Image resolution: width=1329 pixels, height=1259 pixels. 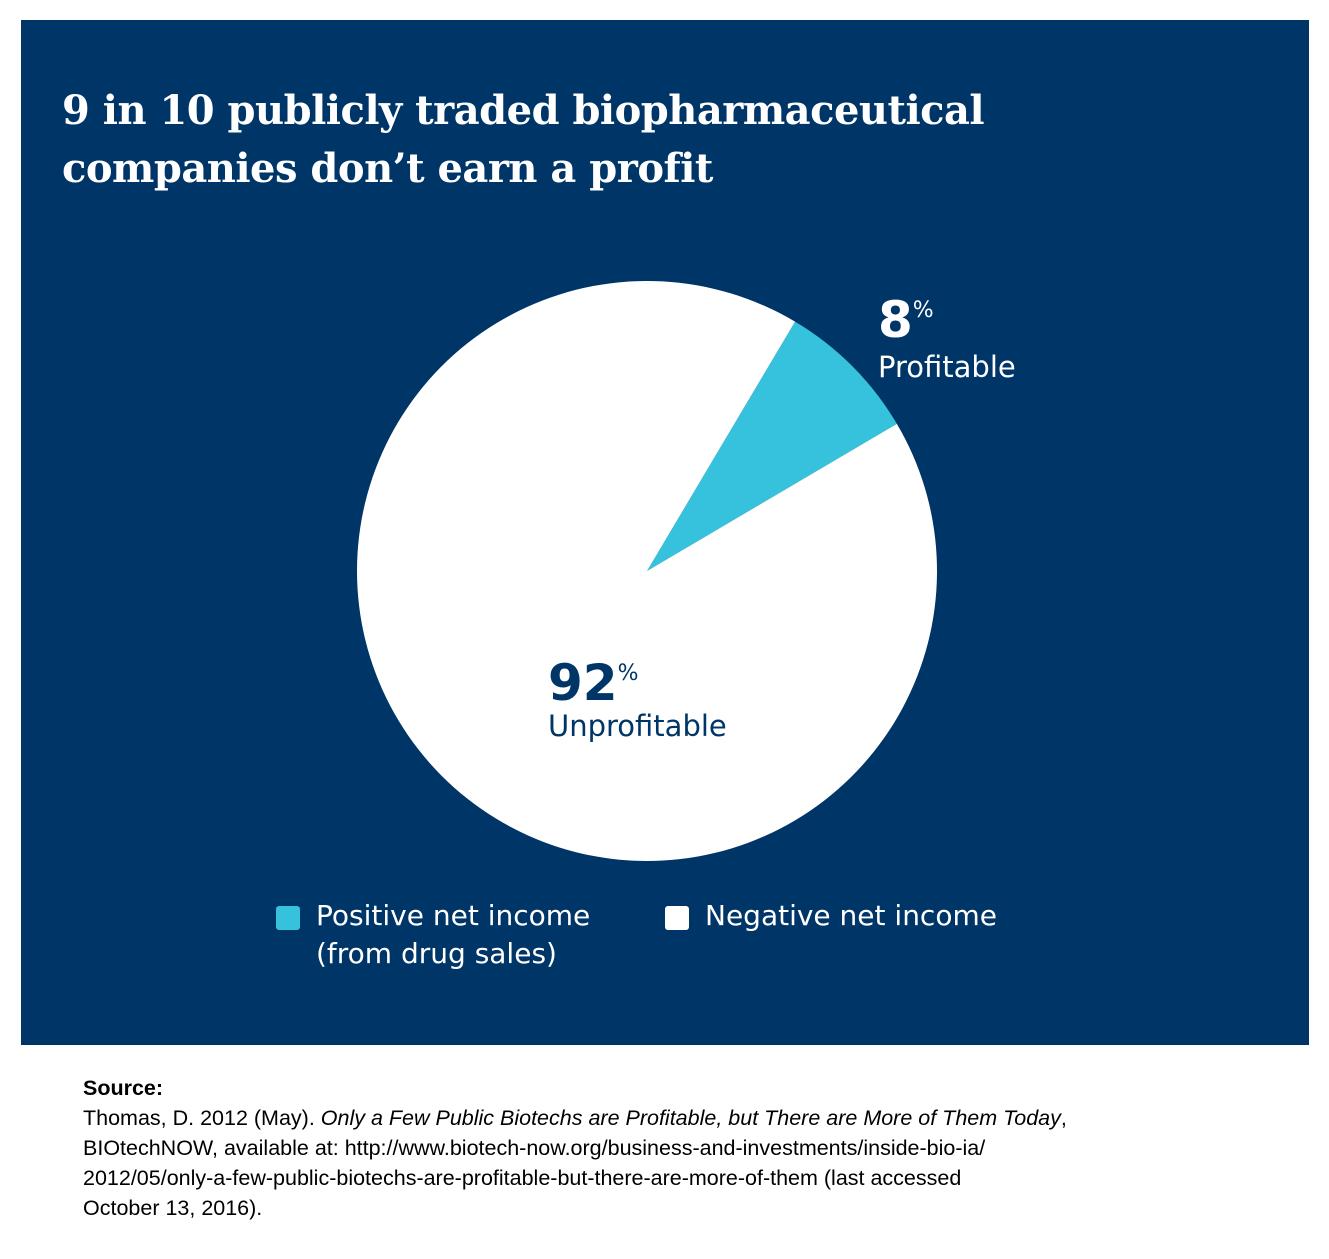 What do you see at coordinates (453, 915) in the screenshot?
I see `legend-label-positive-line-1: Positive net income` at bounding box center [453, 915].